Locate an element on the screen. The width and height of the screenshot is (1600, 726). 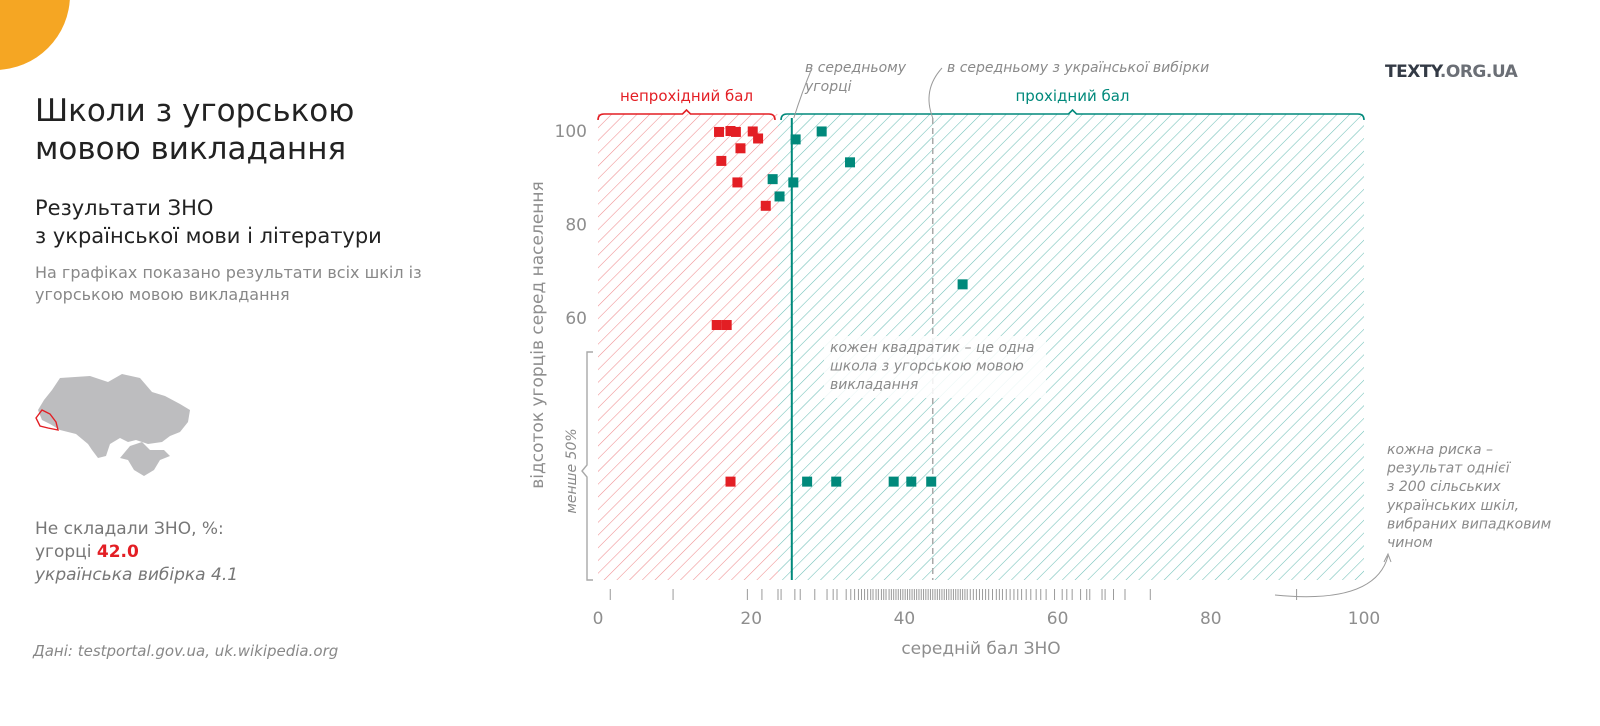
squares-note: викладання is located at coordinates (874, 385).